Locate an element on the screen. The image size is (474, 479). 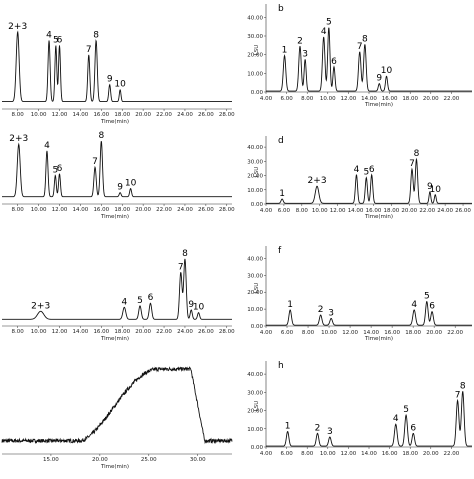
panel-label: h is located at coordinates (281, 366).